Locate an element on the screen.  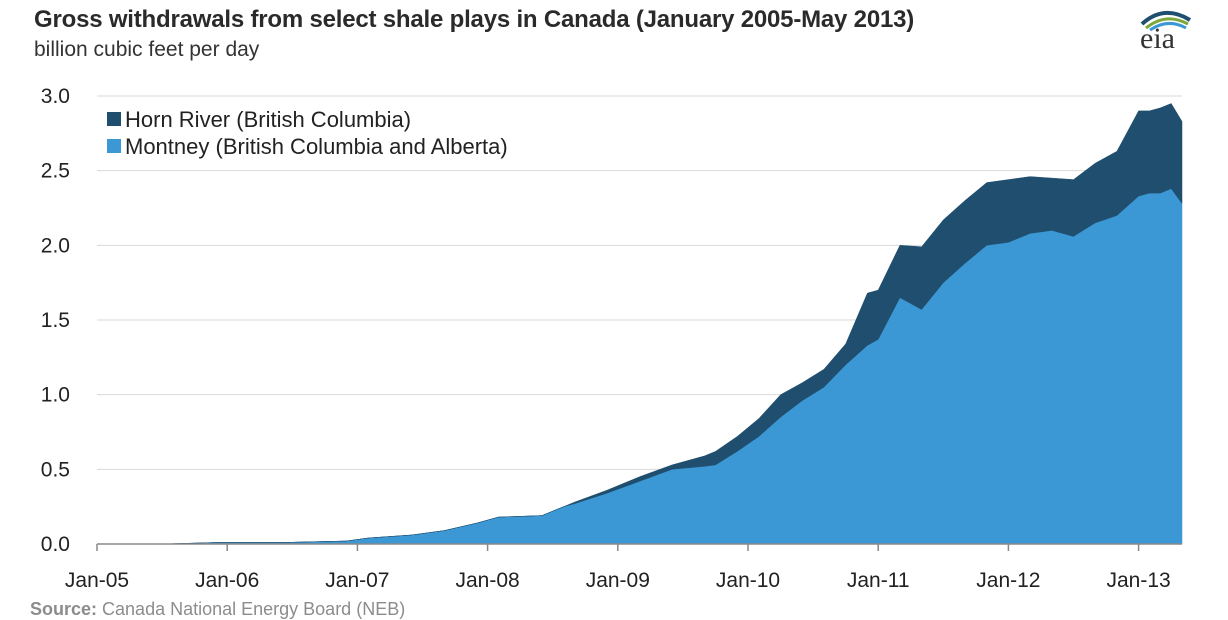
y-tick-label: 2.0 is located at coordinates (55, 245).